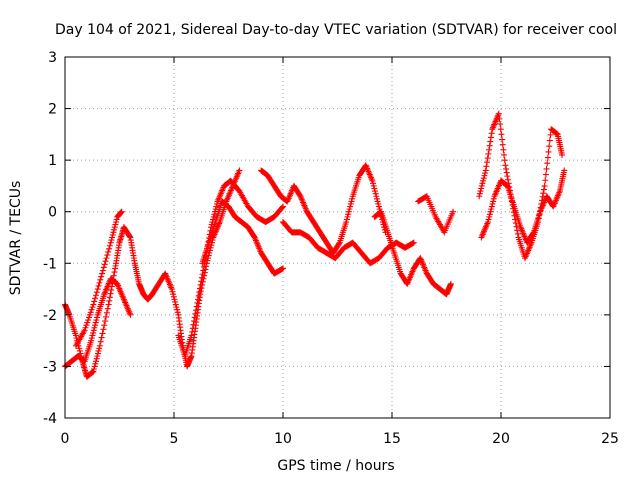 This screenshot has height=480, width=640. I want to click on x-tick-label: 0, so click(65, 439).